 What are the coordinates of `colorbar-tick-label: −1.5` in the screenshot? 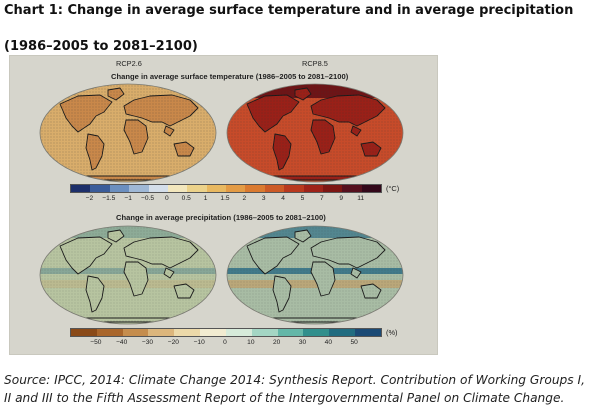 It's located at (109, 198).